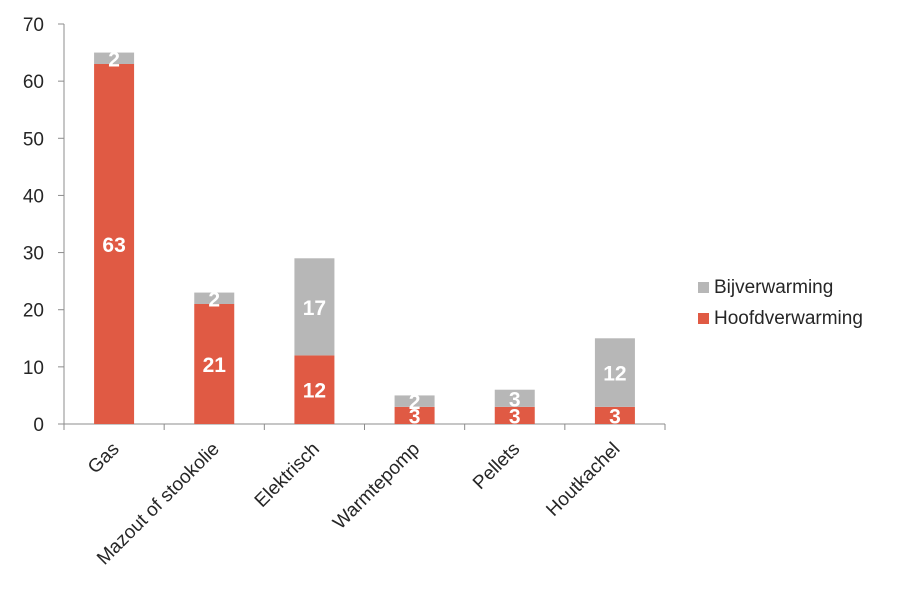 Image resolution: width=900 pixels, height=592 pixels. Describe the element at coordinates (33, 25) in the screenshot. I see `y-tick-label: 70` at that location.